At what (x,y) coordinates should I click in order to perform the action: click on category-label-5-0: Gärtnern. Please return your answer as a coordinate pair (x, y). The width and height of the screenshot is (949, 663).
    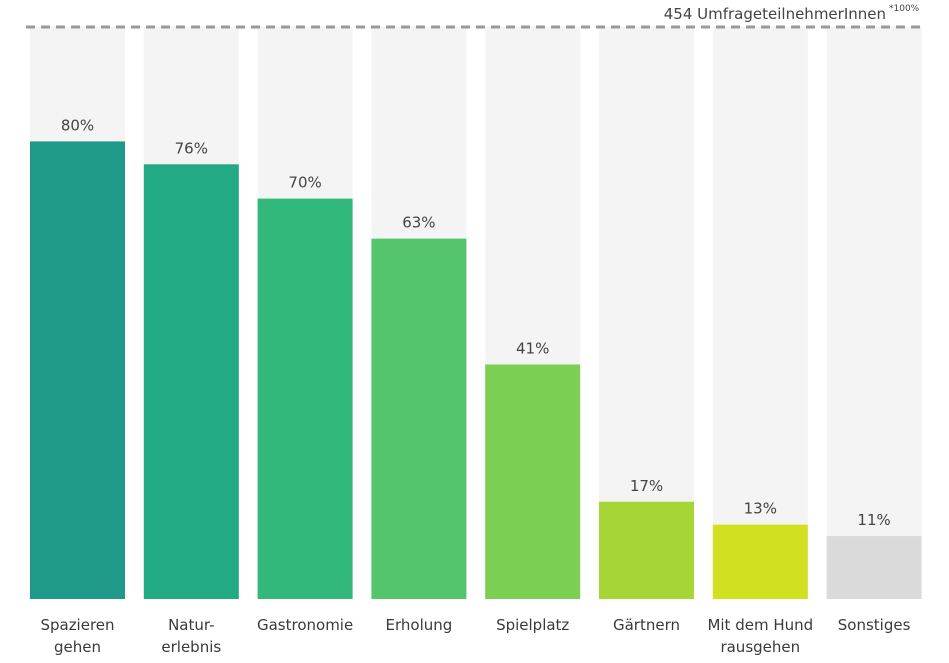
    Looking at the image, I should click on (646, 625).